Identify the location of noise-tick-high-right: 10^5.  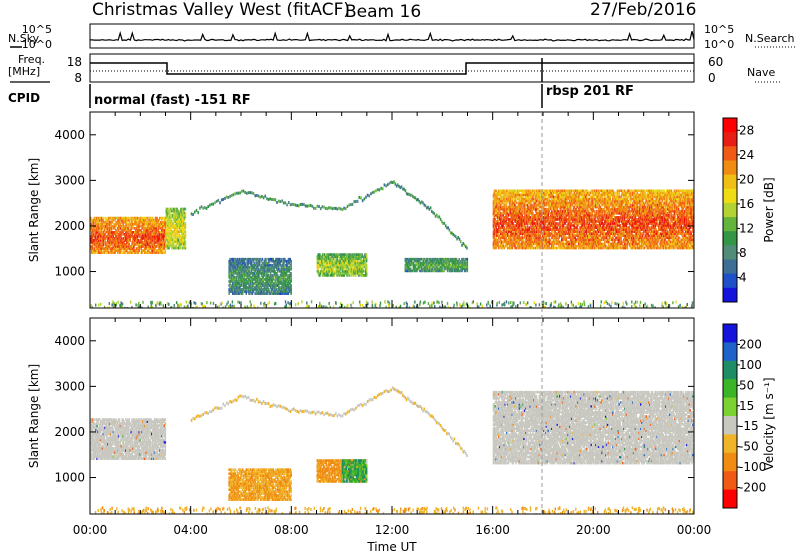
(719, 29).